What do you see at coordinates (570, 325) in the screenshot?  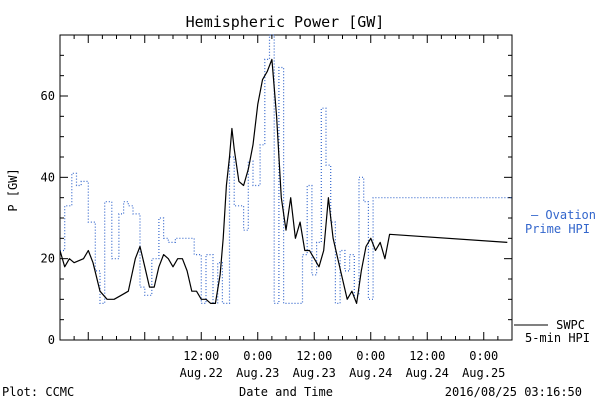 I see `legend-swpc-line1: SWPC` at bounding box center [570, 325].